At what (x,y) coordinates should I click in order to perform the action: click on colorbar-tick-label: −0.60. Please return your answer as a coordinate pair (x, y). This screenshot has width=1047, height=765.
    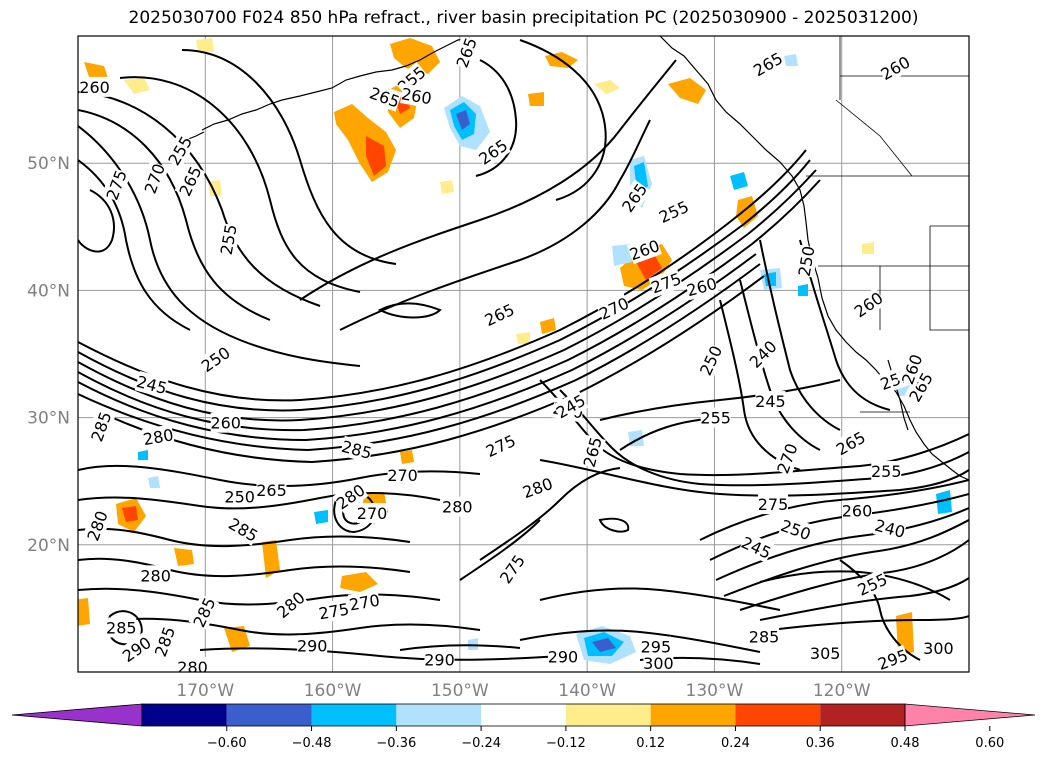
    Looking at the image, I should click on (227, 743).